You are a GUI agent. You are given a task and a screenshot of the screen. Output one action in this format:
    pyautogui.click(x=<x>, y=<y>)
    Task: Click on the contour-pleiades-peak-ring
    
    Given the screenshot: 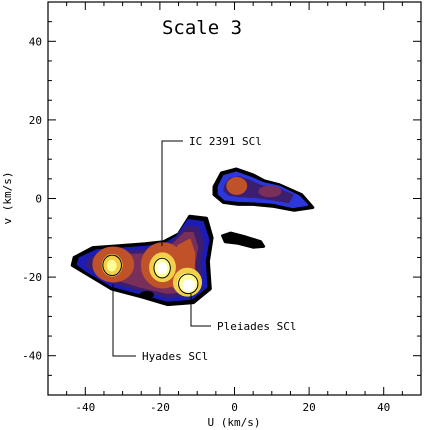 What is the action you would take?
    pyautogui.click(x=188, y=284)
    